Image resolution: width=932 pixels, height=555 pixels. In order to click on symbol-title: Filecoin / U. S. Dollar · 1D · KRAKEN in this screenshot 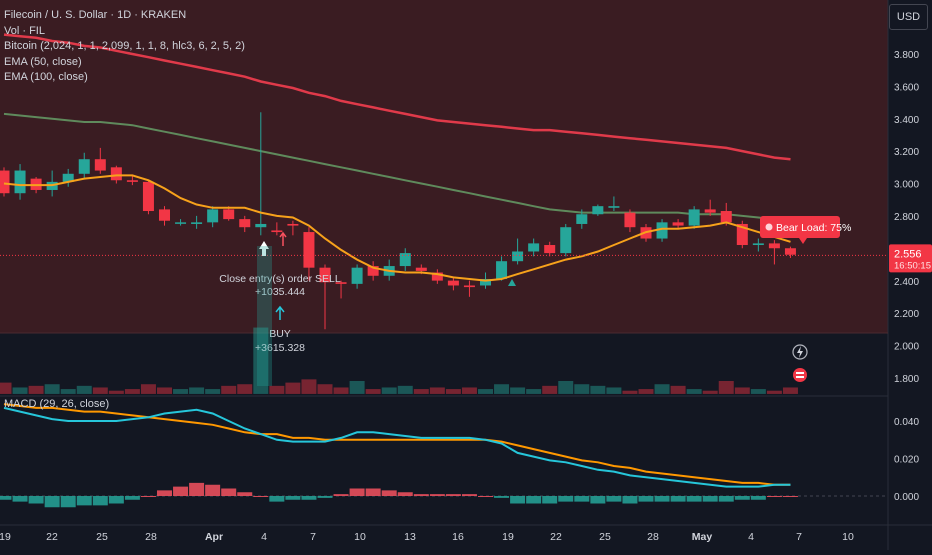, I will do `click(95, 15)`.